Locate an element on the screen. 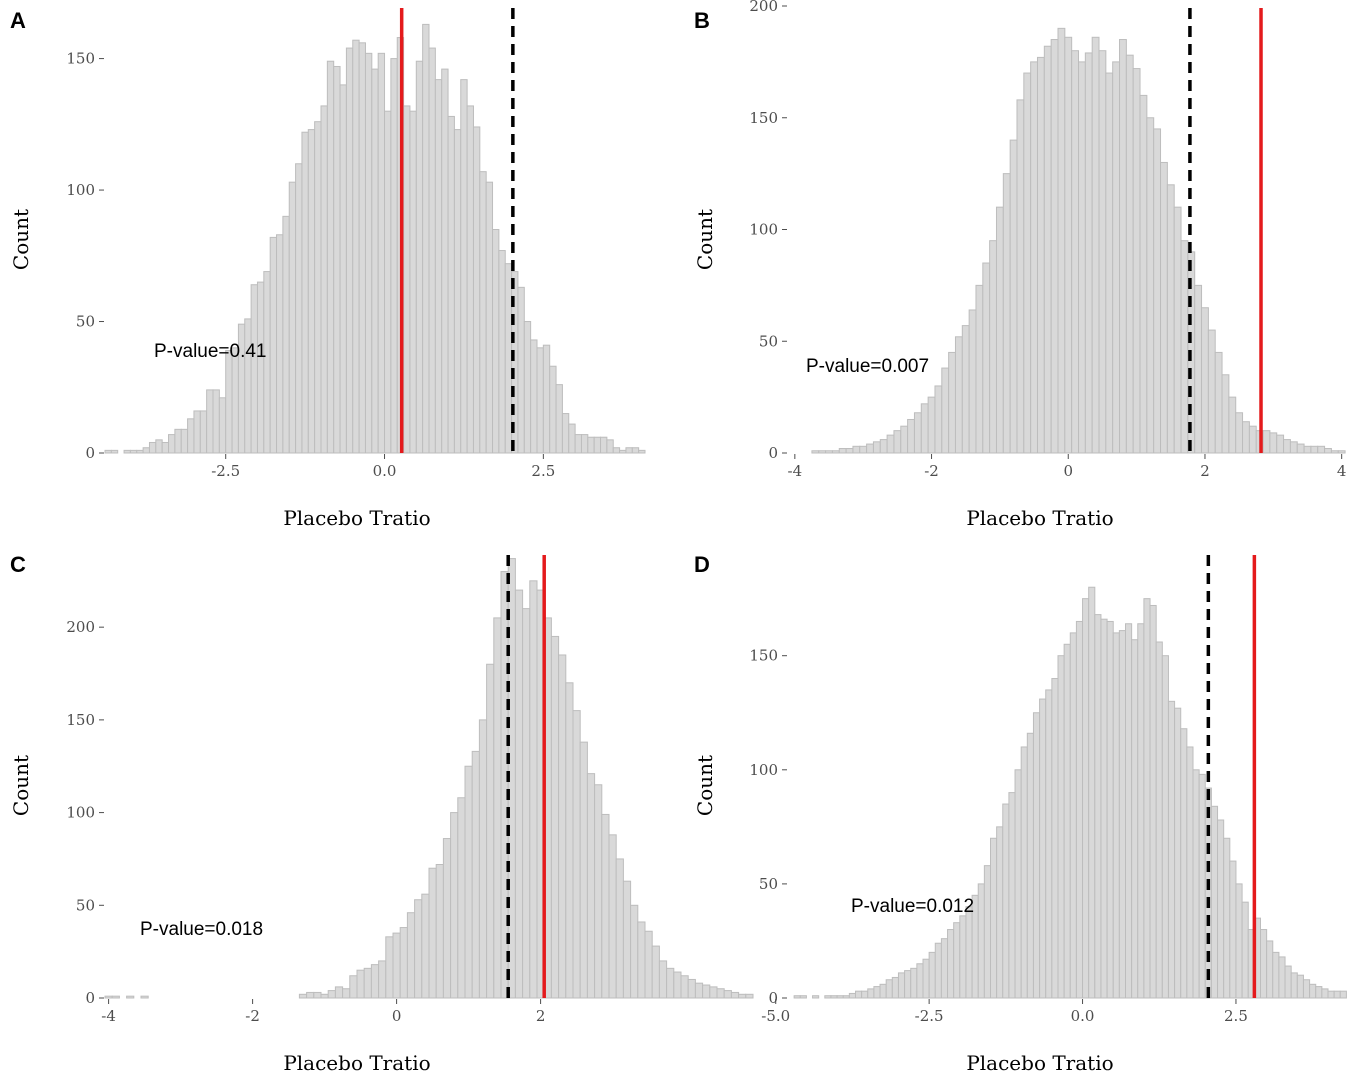  x-tick-label: -4 is located at coordinates (108, 1016).